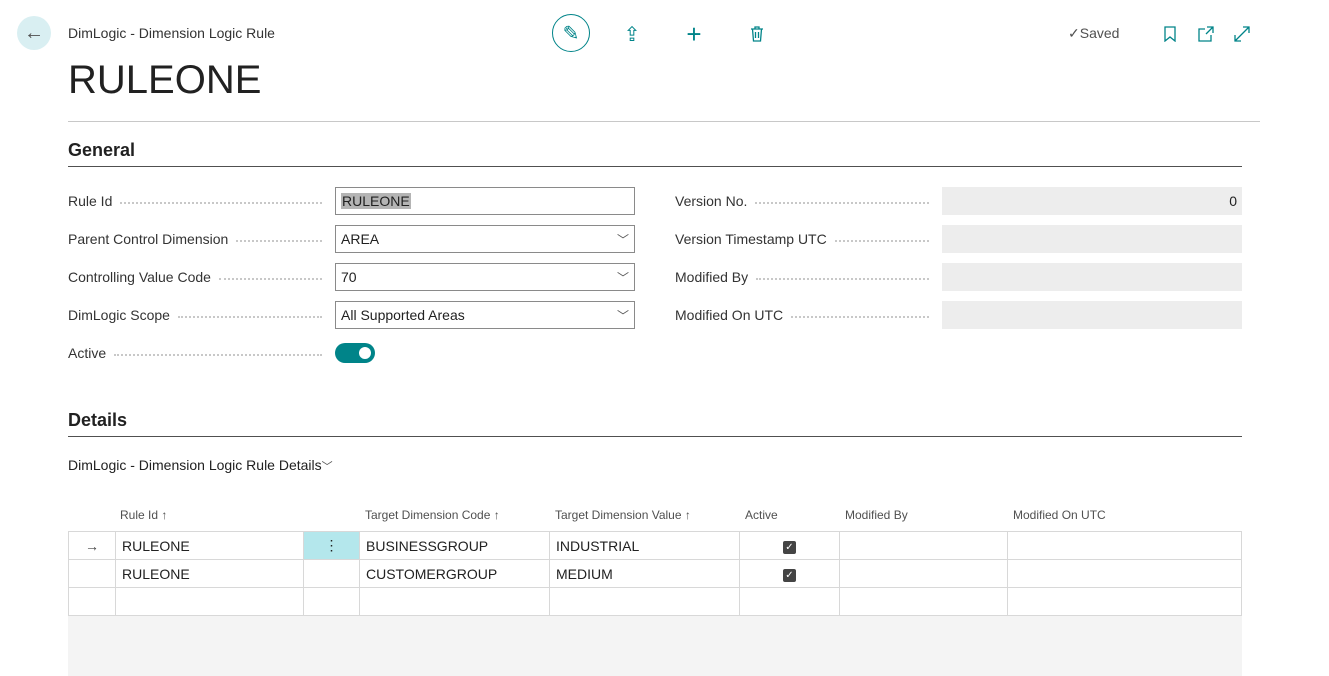 This screenshot has height=676, width=1329. Describe the element at coordinates (200, 465) in the screenshot. I see `subpage-menu: DimLogic - Dimension Logic Rule Details﹀` at that location.